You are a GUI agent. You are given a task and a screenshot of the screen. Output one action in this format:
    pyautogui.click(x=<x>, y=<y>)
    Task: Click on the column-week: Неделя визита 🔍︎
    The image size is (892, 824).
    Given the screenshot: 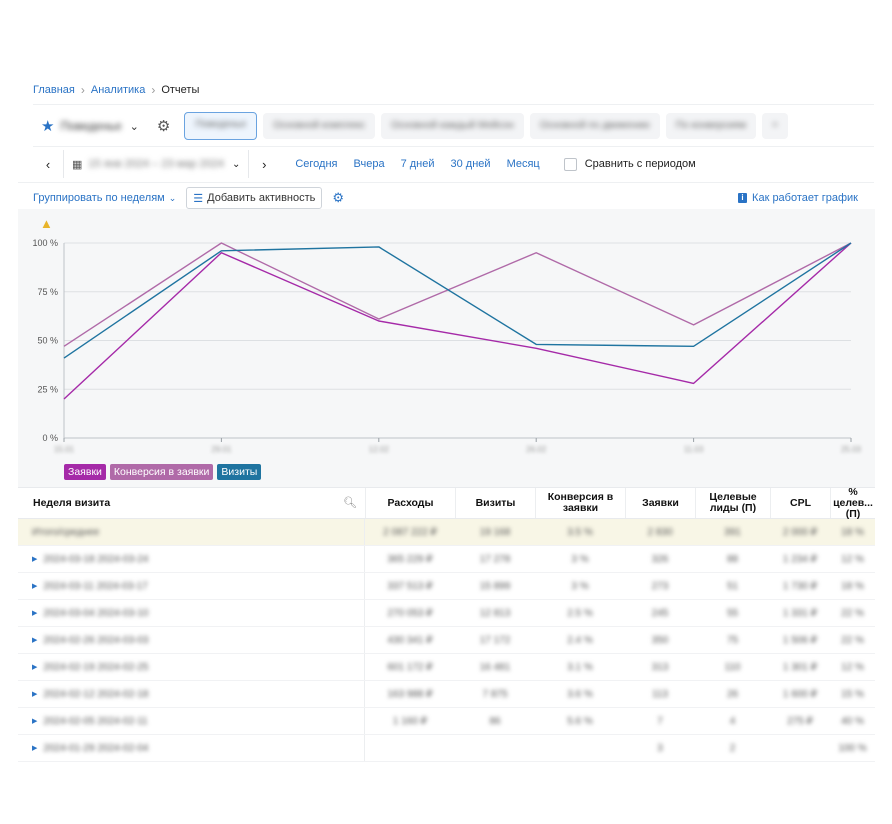 What is the action you would take?
    pyautogui.click(x=191, y=503)
    